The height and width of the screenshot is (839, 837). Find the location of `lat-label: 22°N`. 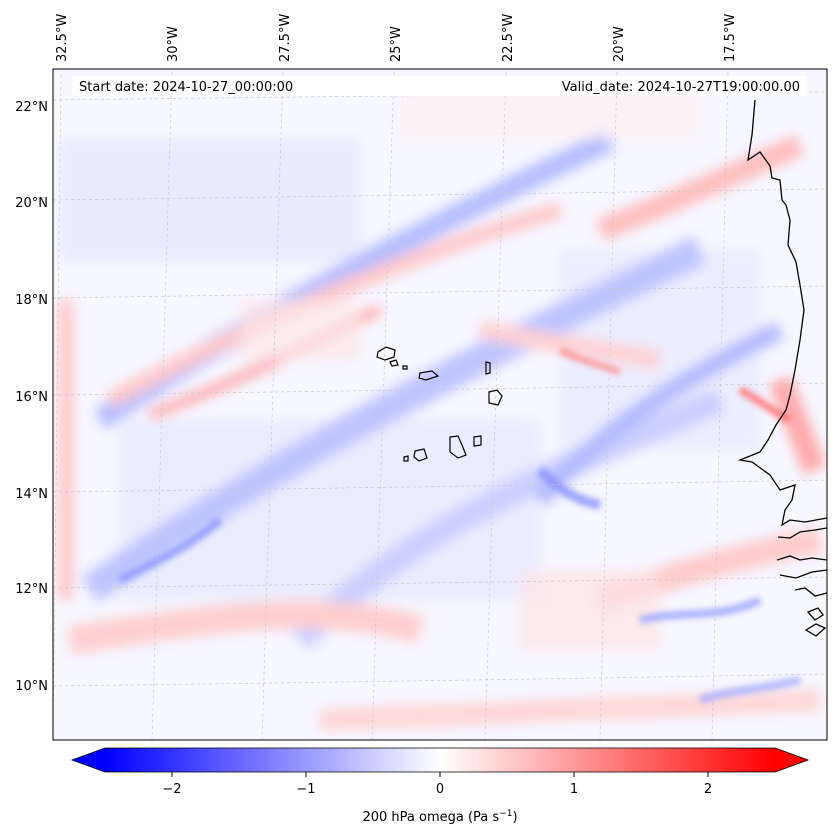

lat-label: 22°N is located at coordinates (31, 107).